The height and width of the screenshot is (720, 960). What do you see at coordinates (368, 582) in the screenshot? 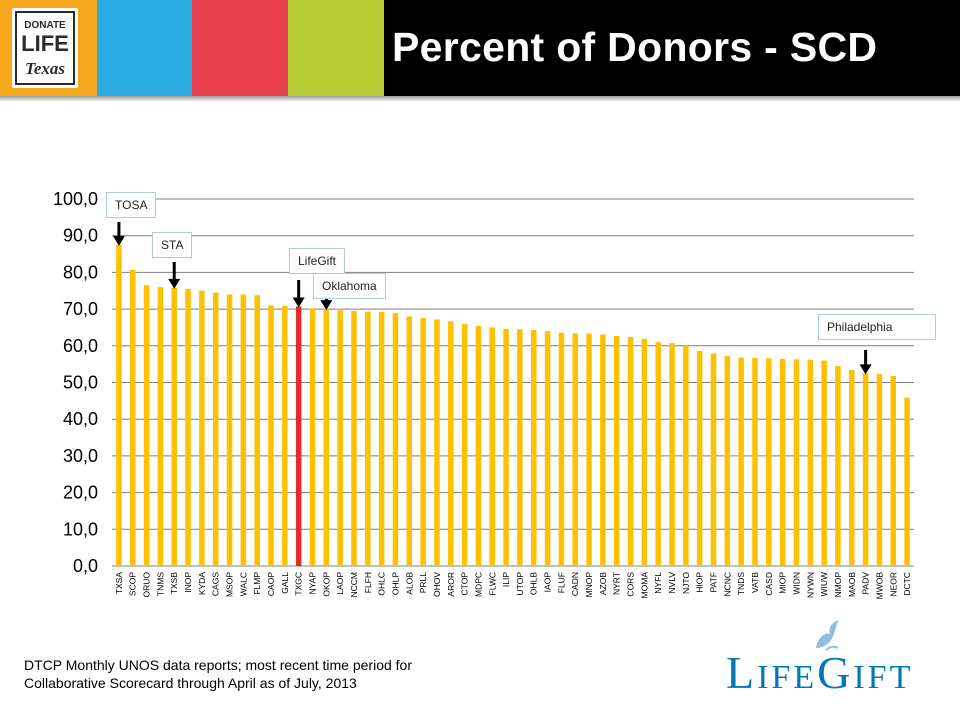
I see `x-tick-label: FLFH` at bounding box center [368, 582].